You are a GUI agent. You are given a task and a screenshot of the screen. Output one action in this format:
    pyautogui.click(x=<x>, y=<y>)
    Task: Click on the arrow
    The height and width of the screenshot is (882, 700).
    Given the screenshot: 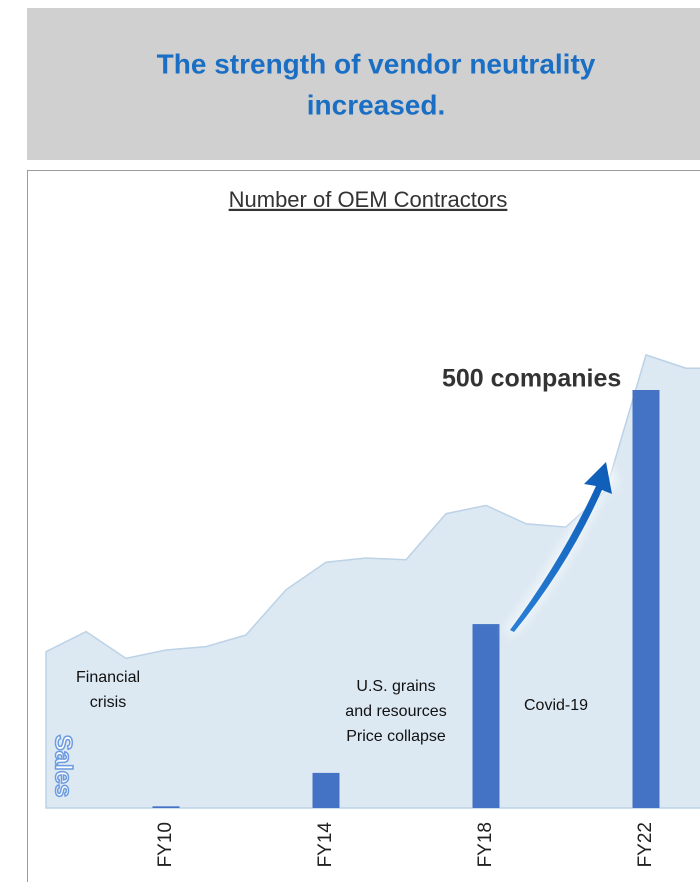 What is the action you would take?
    pyautogui.click(x=561, y=547)
    